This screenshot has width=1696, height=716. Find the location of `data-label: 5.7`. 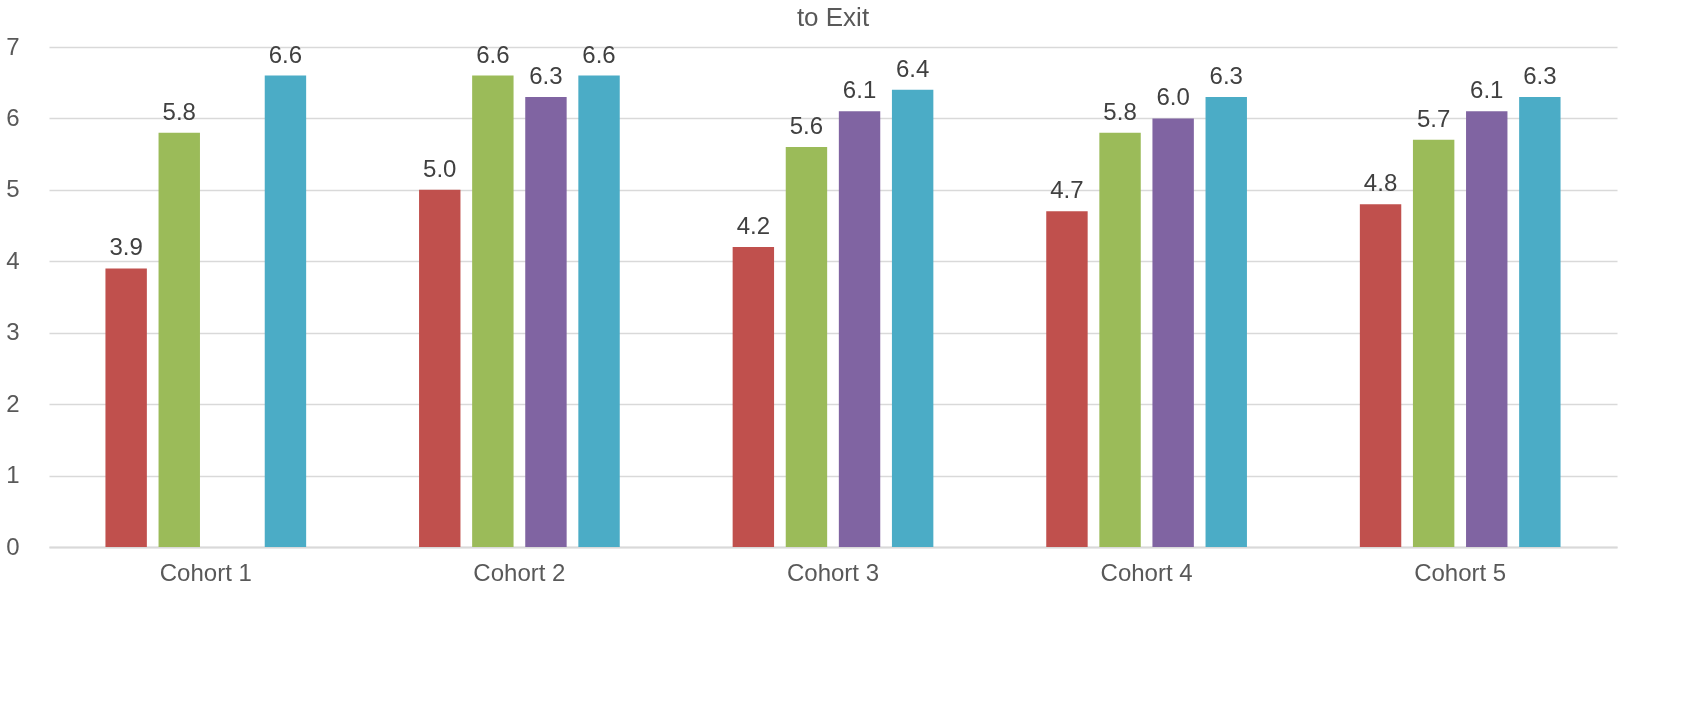

data-label: 5.7 is located at coordinates (1433, 118).